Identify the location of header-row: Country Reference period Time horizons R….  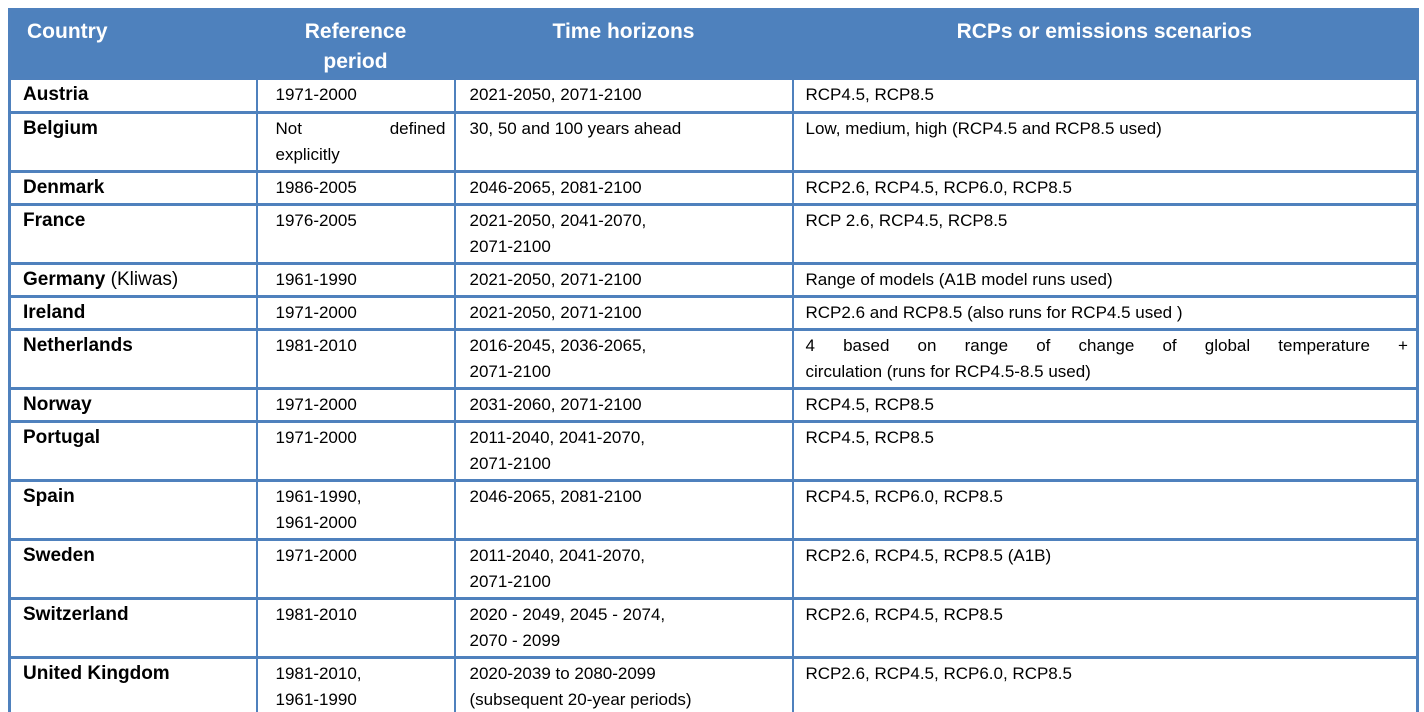
(713, 44).